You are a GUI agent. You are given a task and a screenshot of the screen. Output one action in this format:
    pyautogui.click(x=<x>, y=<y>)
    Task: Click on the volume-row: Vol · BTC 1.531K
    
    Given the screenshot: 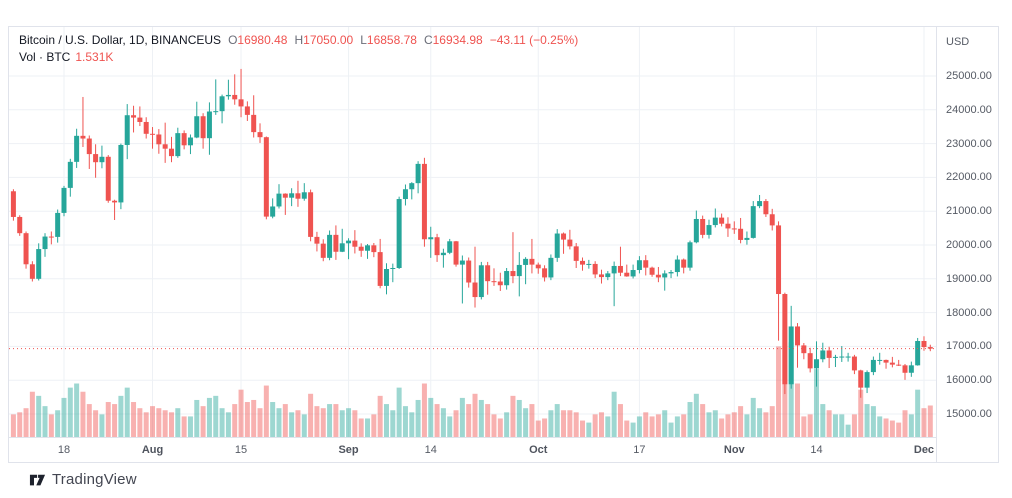 What is the action you would take?
    pyautogui.click(x=298, y=57)
    